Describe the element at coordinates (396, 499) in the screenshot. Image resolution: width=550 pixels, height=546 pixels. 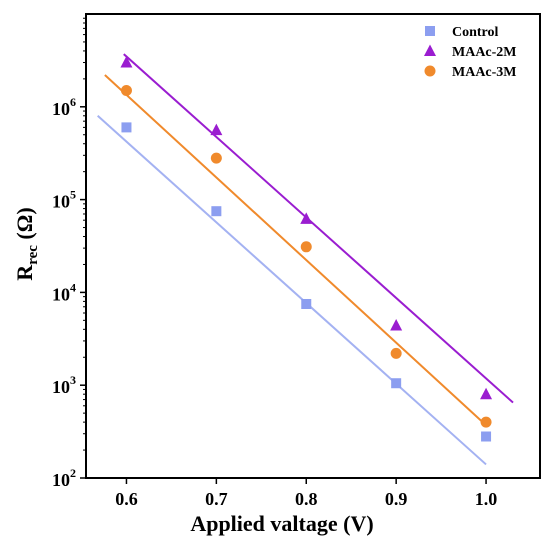
I see `x-tick-label: 0.9` at that location.